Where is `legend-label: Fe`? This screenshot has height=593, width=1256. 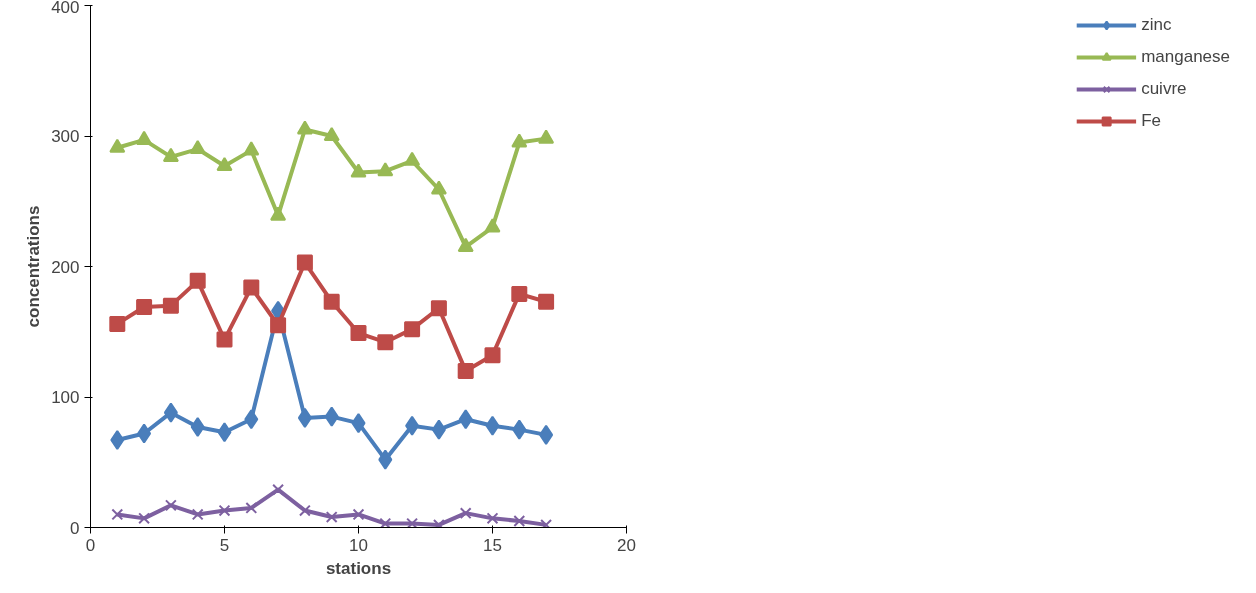 legend-label: Fe is located at coordinates (1151, 121).